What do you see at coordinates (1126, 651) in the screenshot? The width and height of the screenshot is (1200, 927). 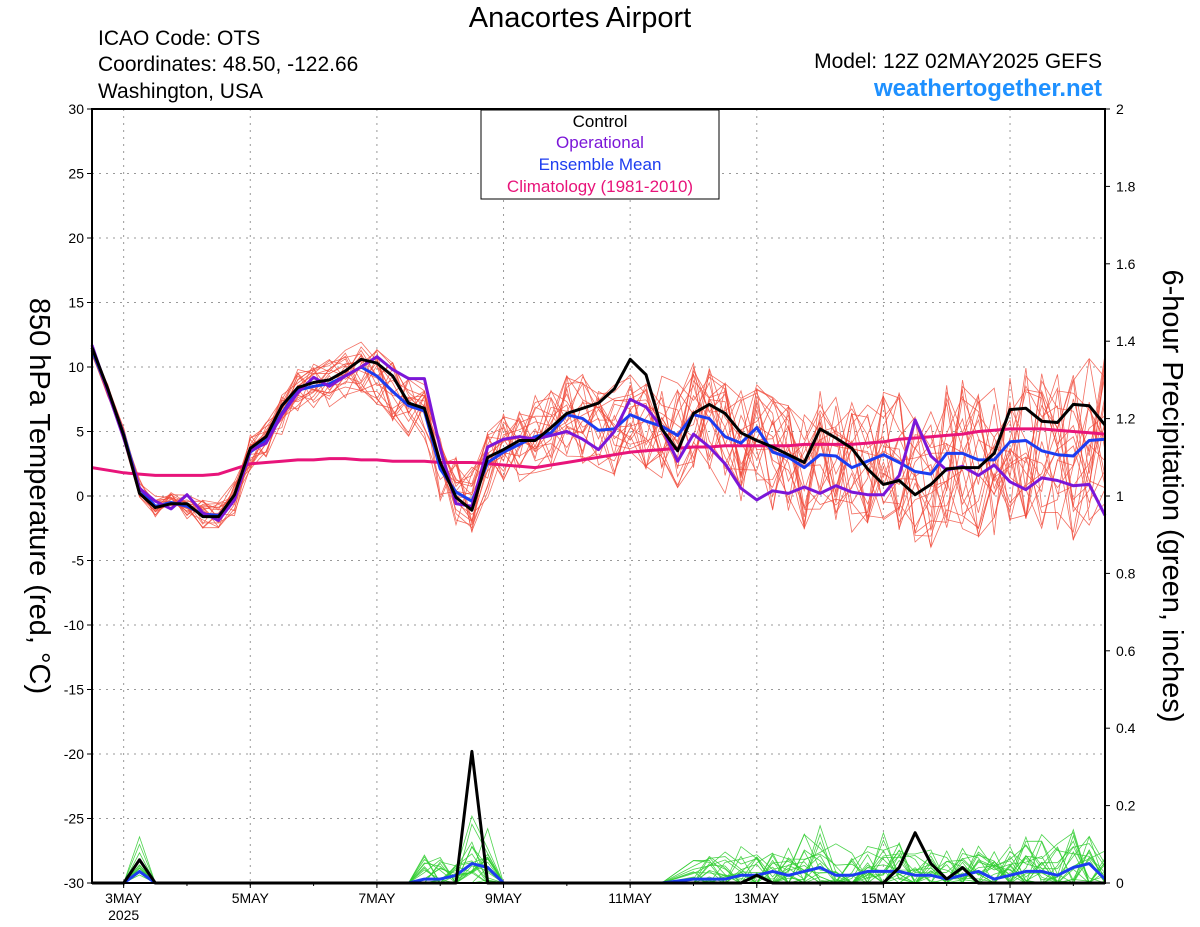 I see `y2-tick-label: 0.6` at bounding box center [1126, 651].